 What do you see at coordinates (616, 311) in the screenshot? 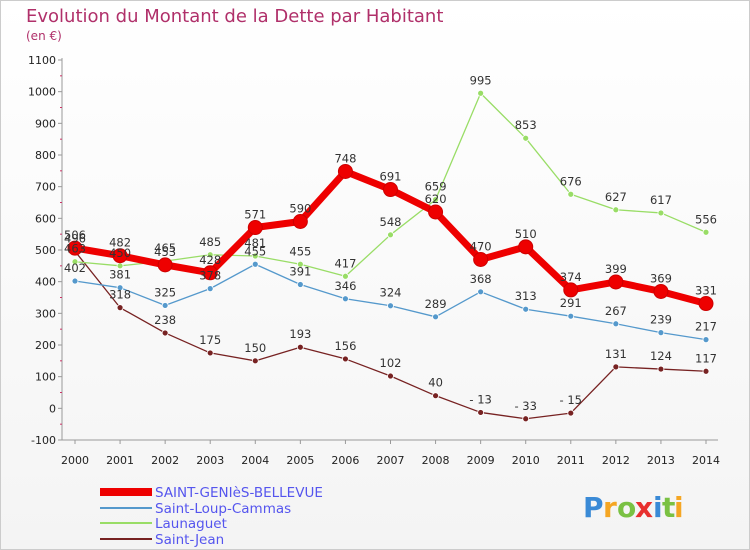
I see `data-label: 267` at bounding box center [616, 311].